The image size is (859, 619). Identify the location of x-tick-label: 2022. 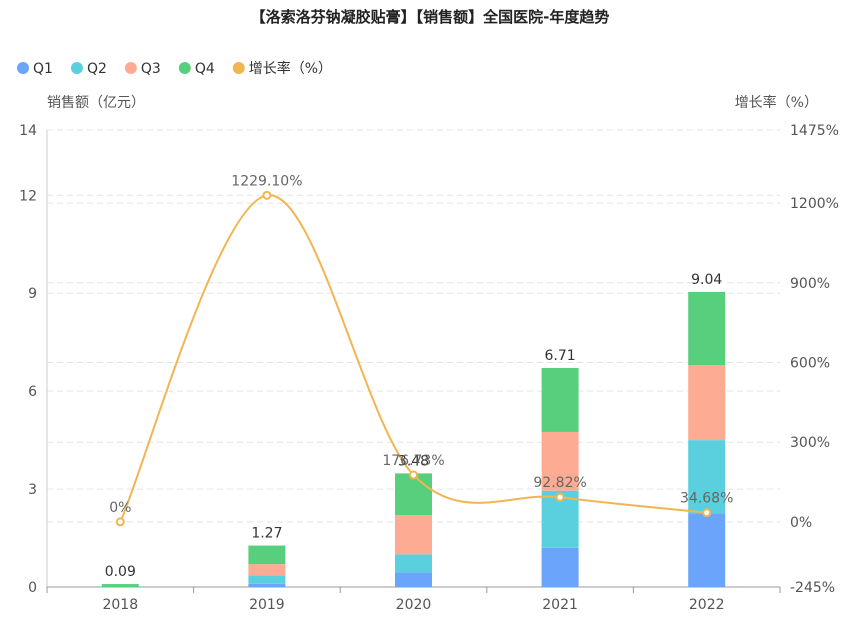
(707, 605).